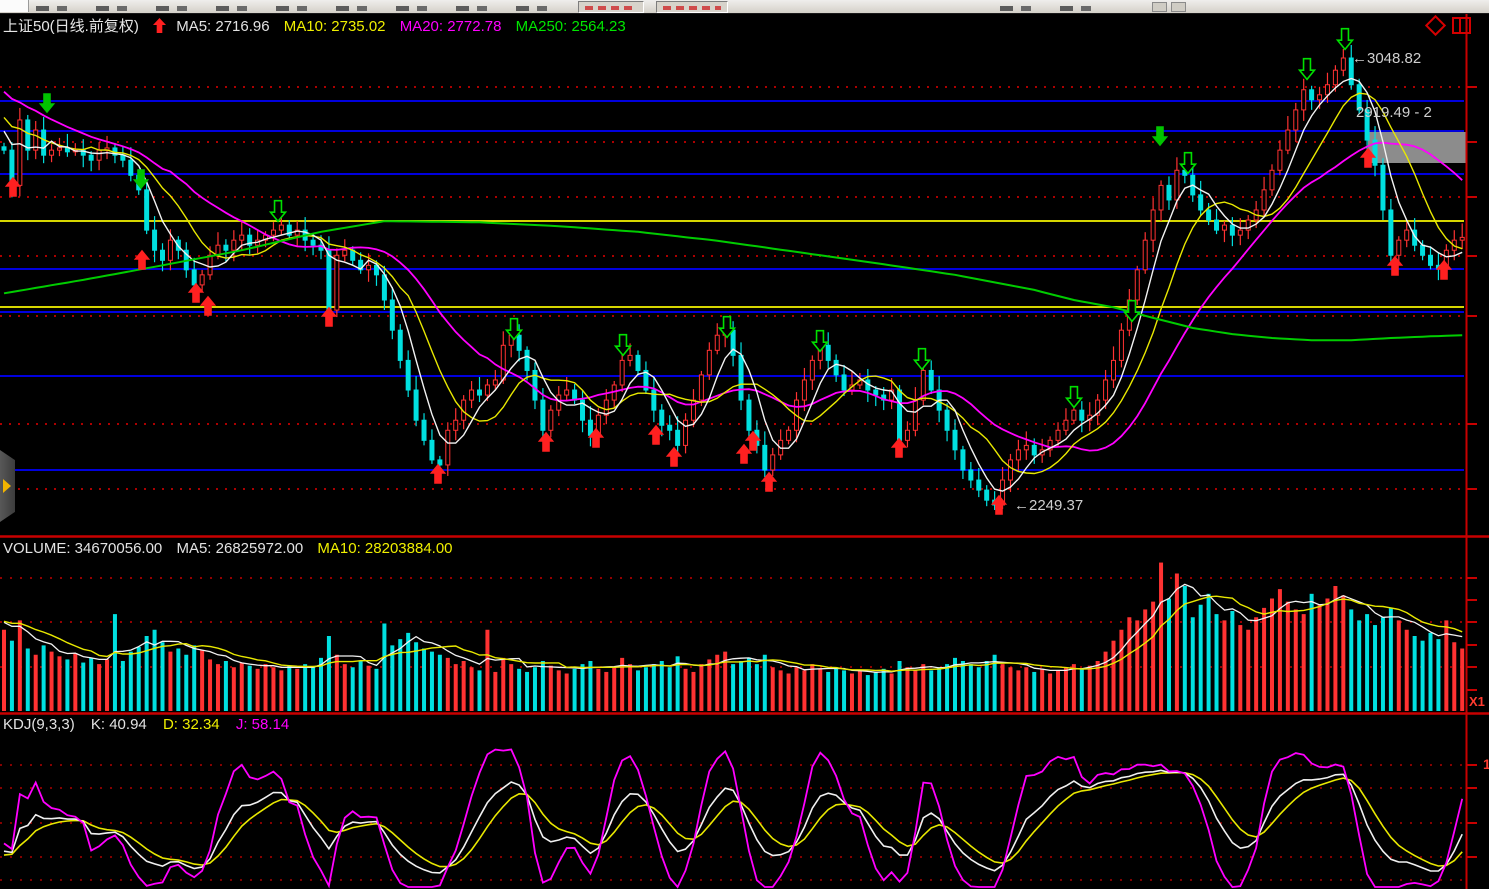 The width and height of the screenshot is (1489, 889). What do you see at coordinates (733, 628) in the screenshot?
I see `volume-ma-layer` at bounding box center [733, 628].